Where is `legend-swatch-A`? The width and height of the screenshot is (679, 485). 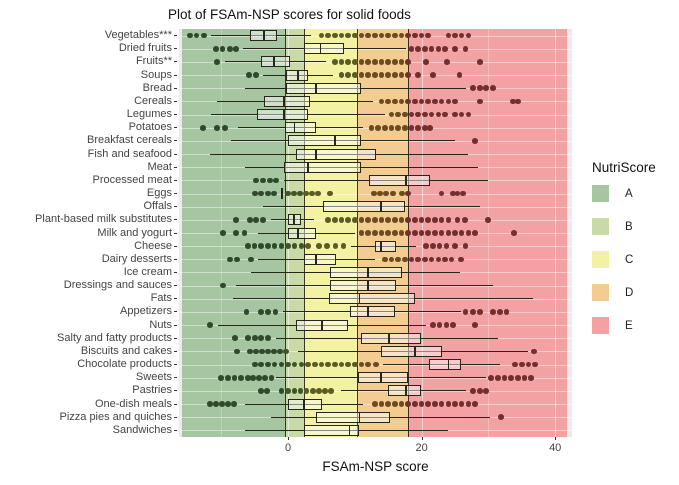
legend-swatch-A is located at coordinates (600, 193).